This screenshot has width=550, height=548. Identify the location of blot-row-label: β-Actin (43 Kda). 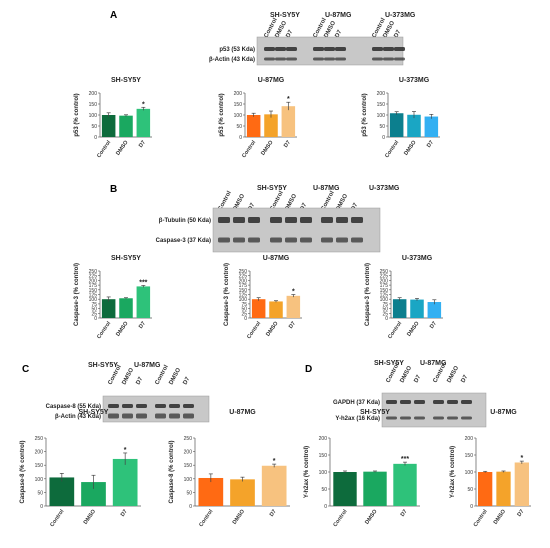
(78, 417).